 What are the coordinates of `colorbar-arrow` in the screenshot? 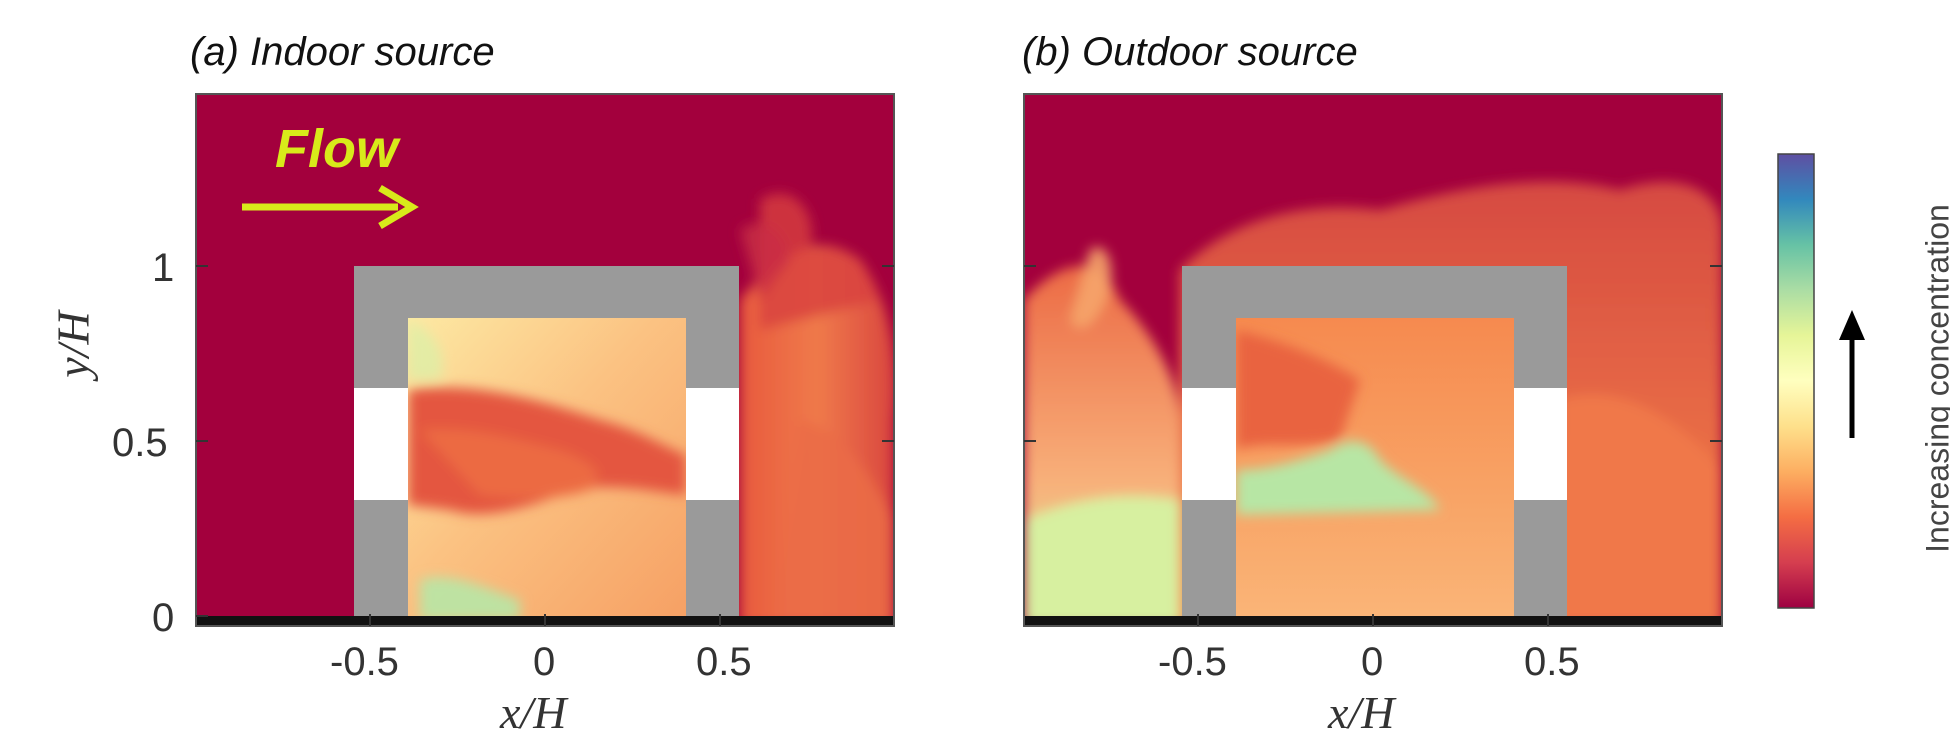 It's located at (1852, 374).